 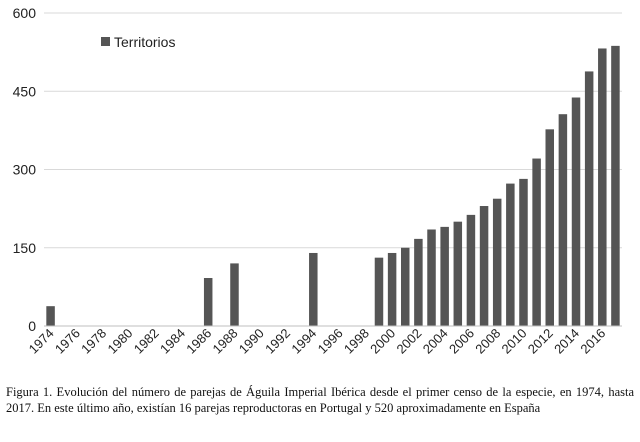 I want to click on bar-2002, so click(x=418, y=282).